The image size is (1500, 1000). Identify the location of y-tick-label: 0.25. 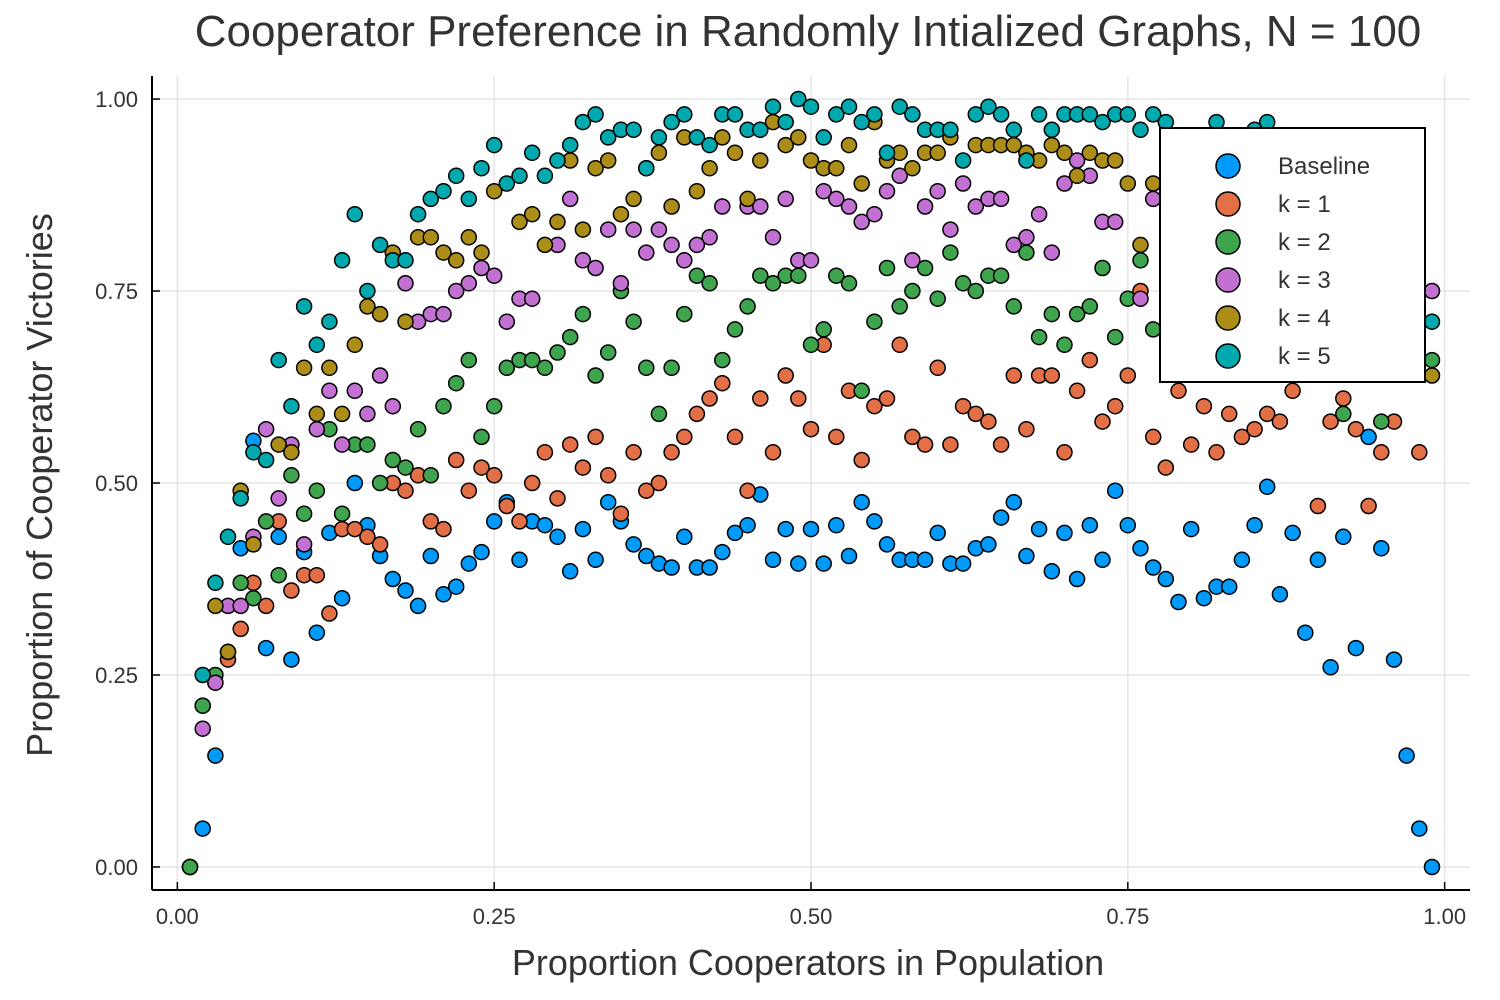
(116, 675).